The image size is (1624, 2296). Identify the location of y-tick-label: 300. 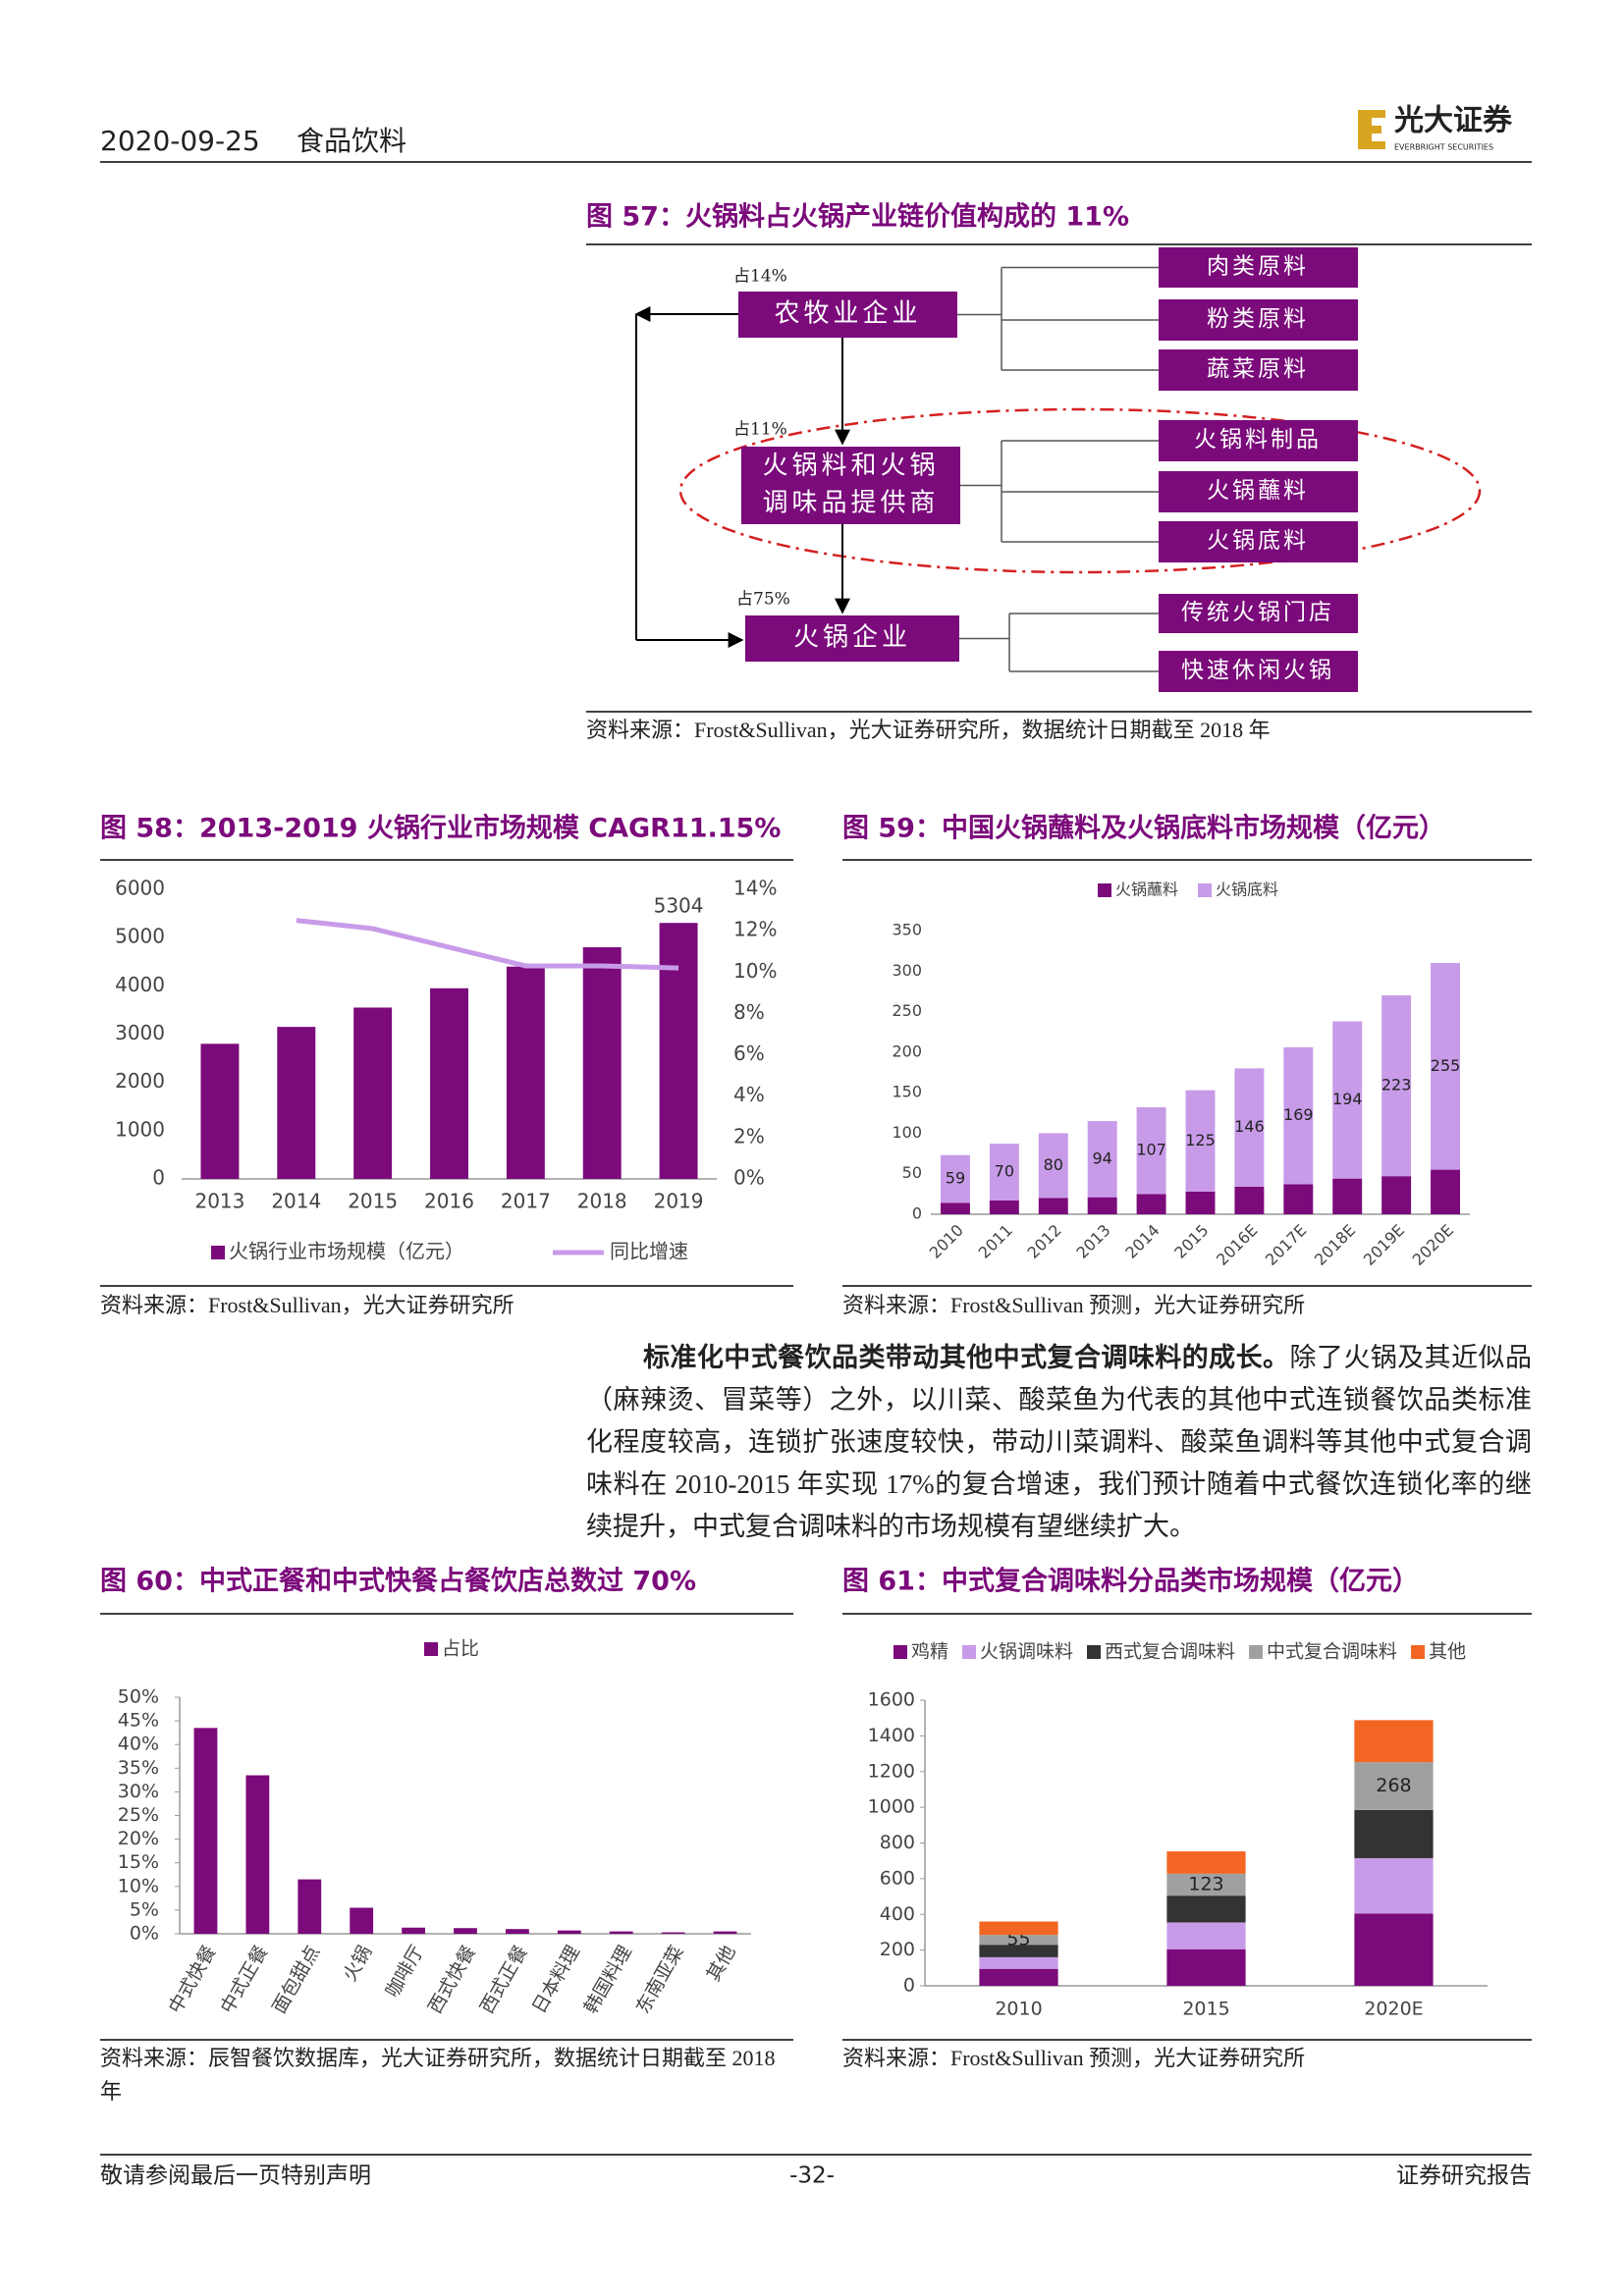
(907, 971).